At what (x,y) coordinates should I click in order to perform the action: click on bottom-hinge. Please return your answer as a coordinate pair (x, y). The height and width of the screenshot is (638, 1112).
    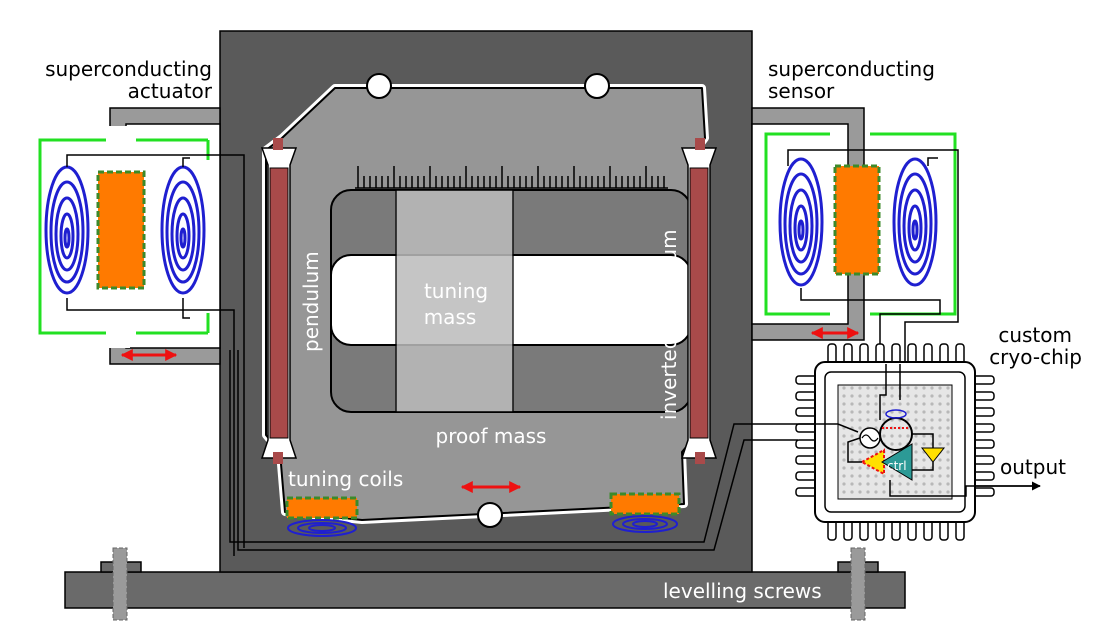
    Looking at the image, I should click on (490, 515).